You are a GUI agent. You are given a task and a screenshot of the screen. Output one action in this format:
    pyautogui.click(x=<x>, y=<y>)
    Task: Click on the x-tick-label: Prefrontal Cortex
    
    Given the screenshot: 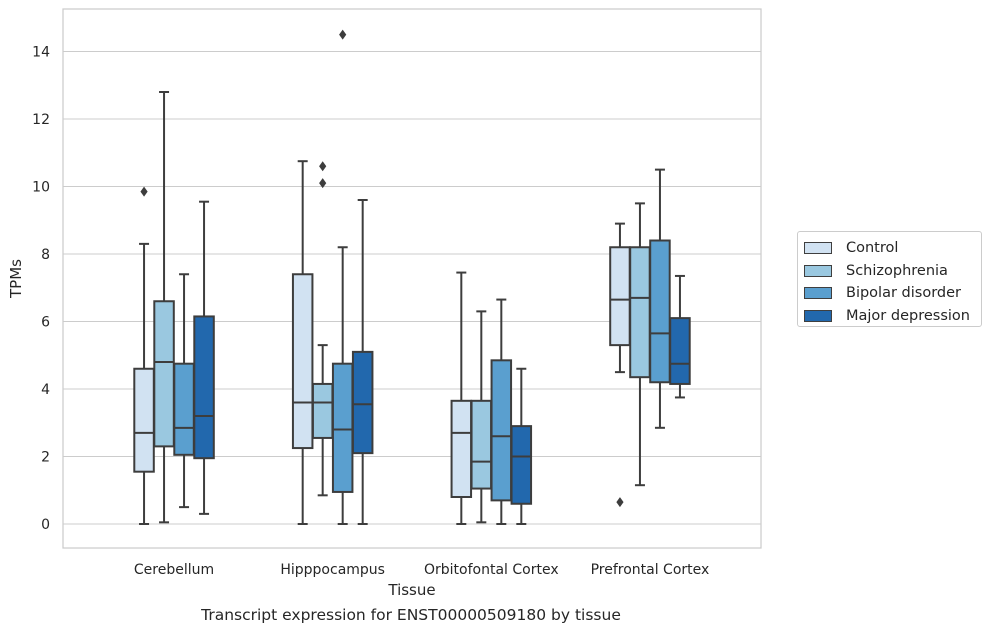 What is the action you would take?
    pyautogui.click(x=650, y=570)
    